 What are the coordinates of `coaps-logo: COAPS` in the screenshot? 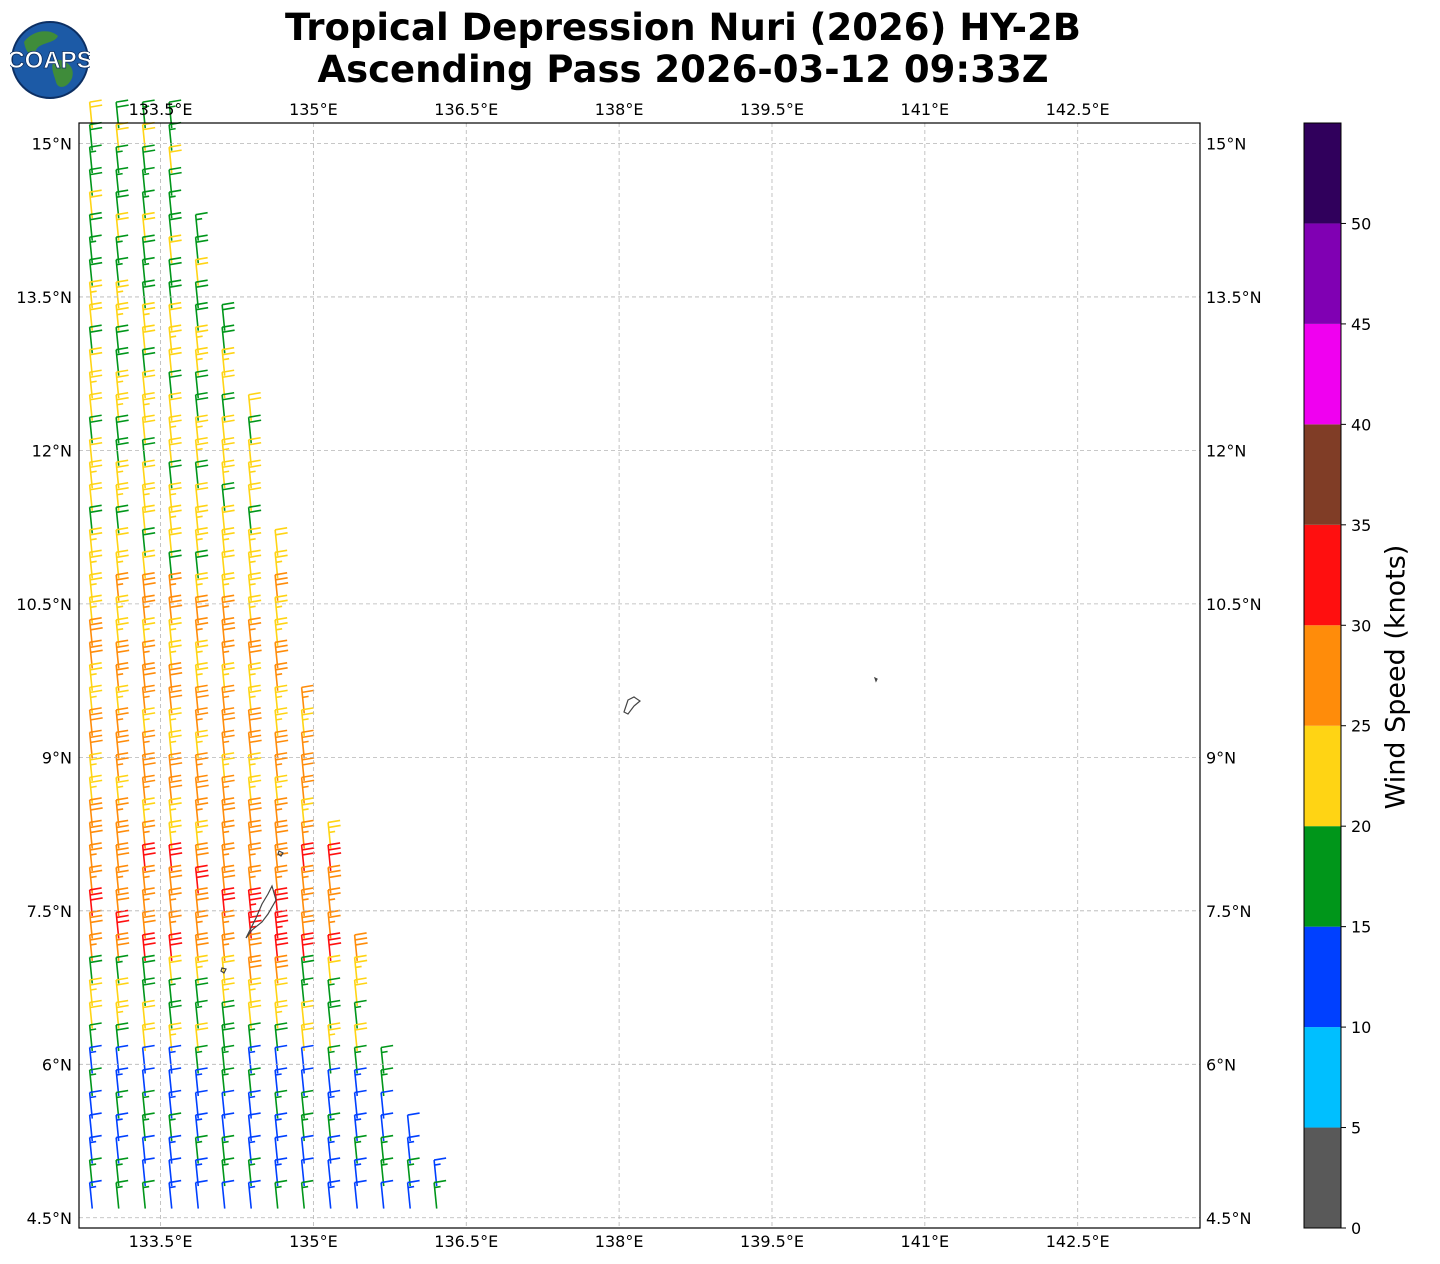 It's located at (50, 62).